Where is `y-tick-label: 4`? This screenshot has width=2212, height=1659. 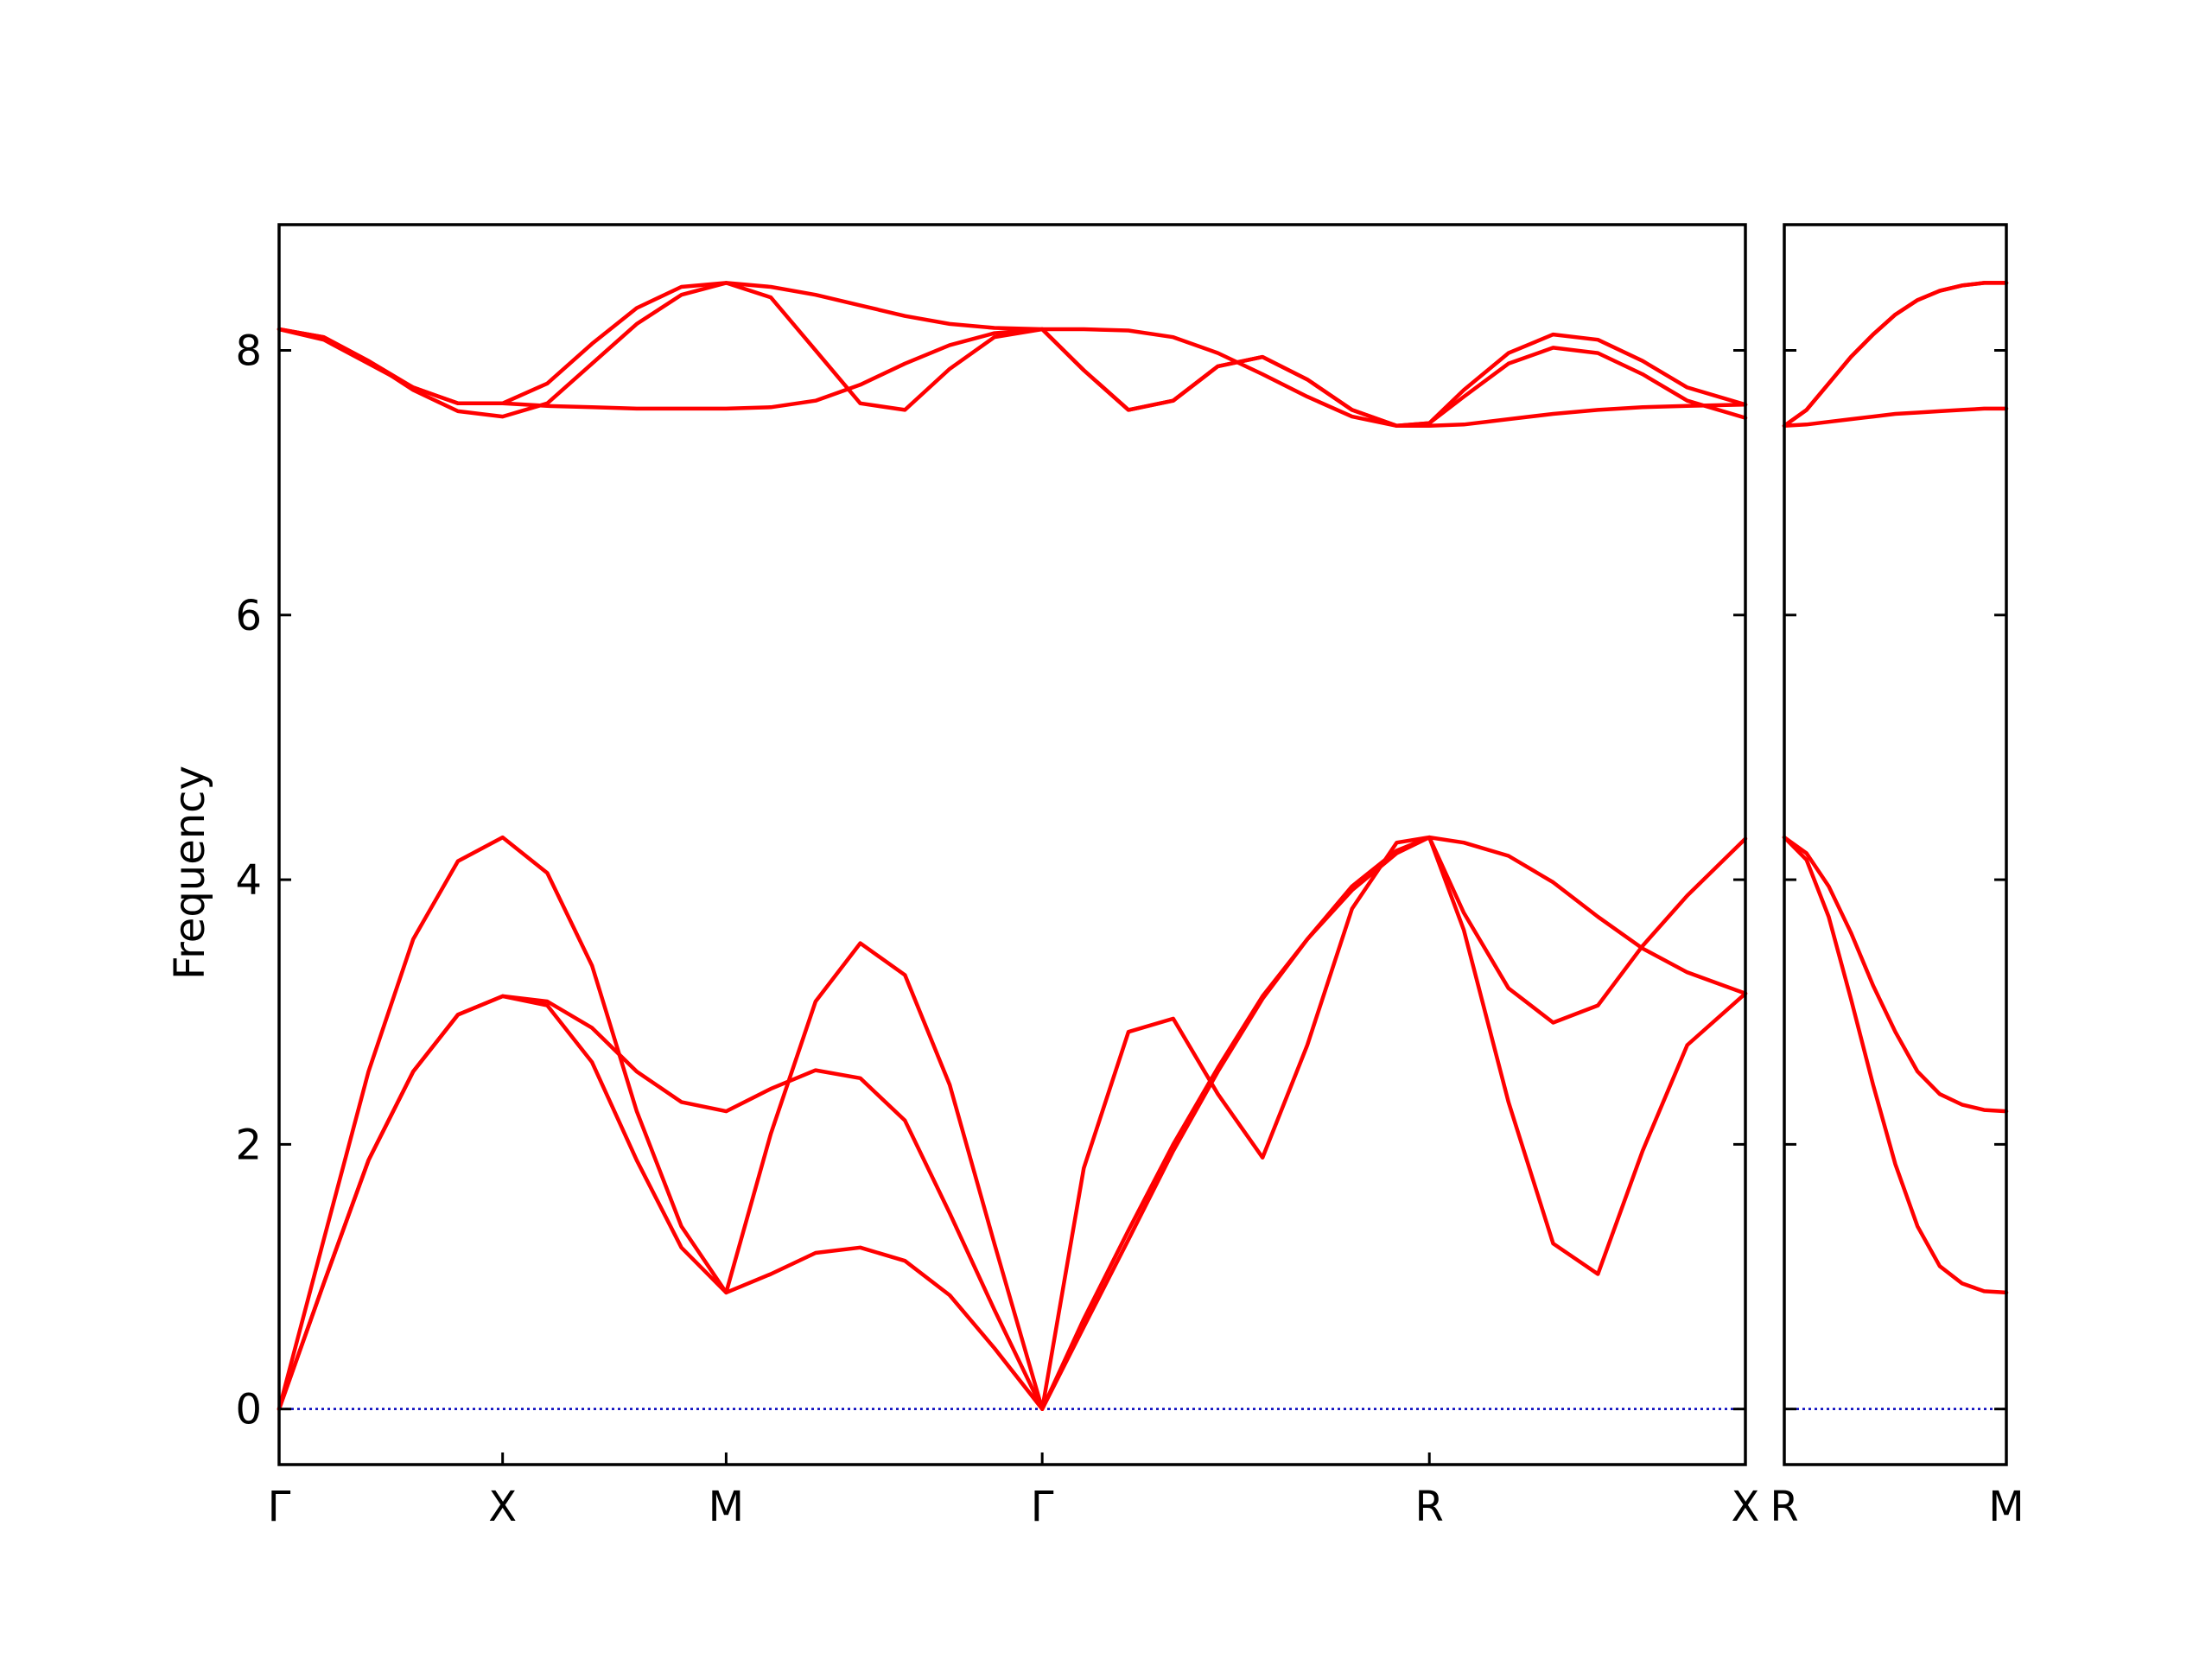
y-tick-label: 4 is located at coordinates (248, 880).